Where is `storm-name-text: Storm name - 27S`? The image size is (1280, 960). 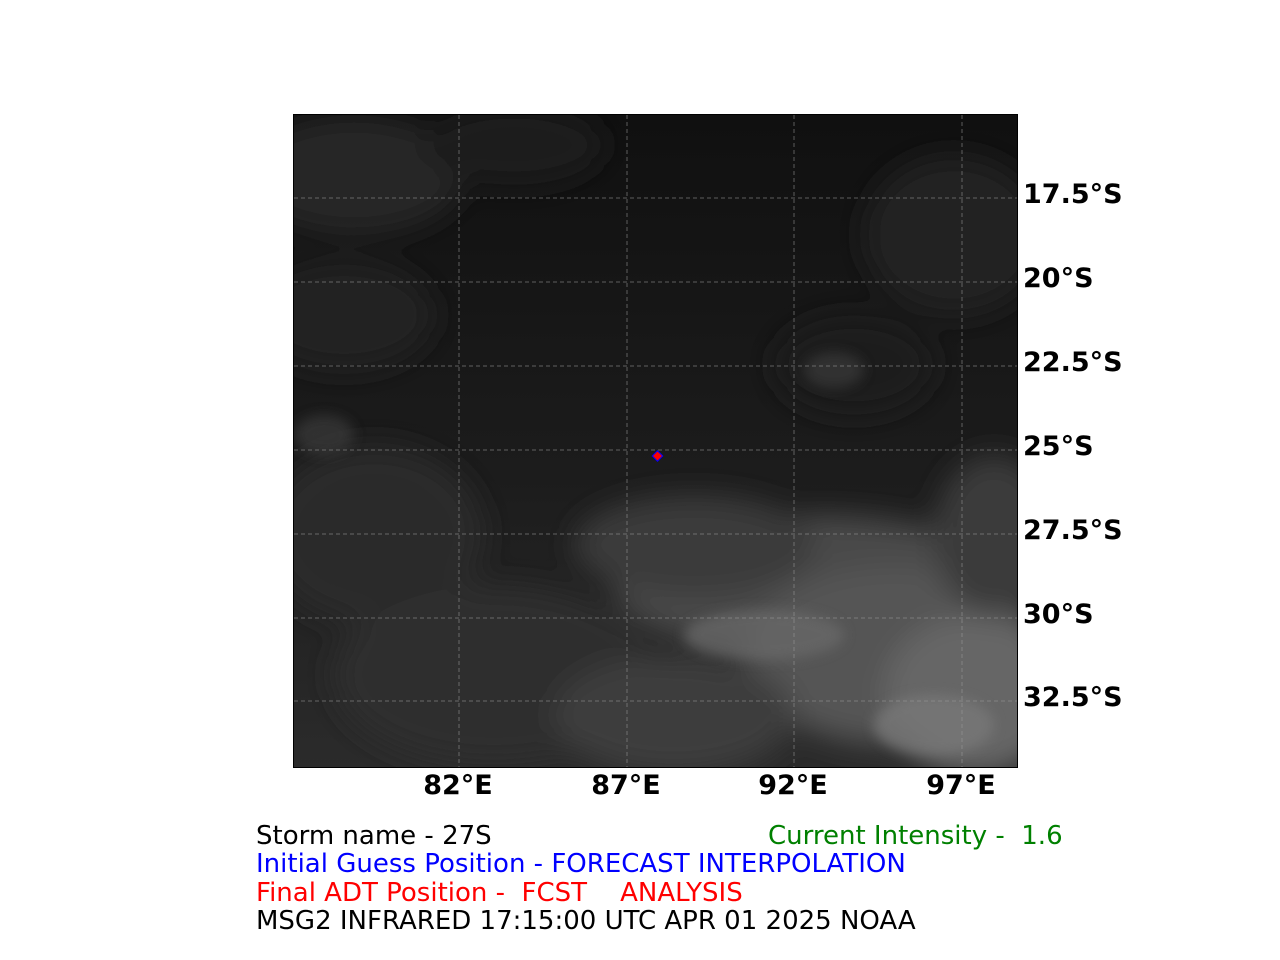
storm-name-text: Storm name - 27S is located at coordinates (374, 836).